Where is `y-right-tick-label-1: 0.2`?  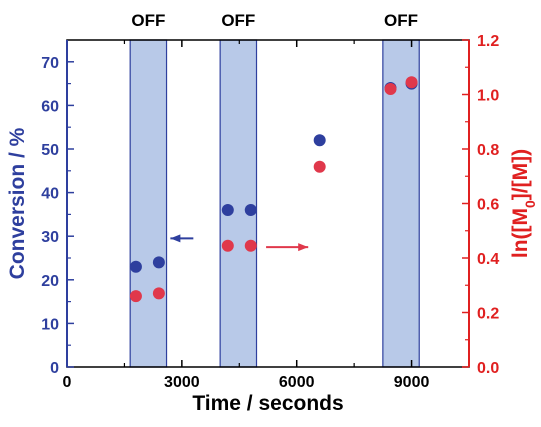 y-right-tick-label-1: 0.2 is located at coordinates (488, 314).